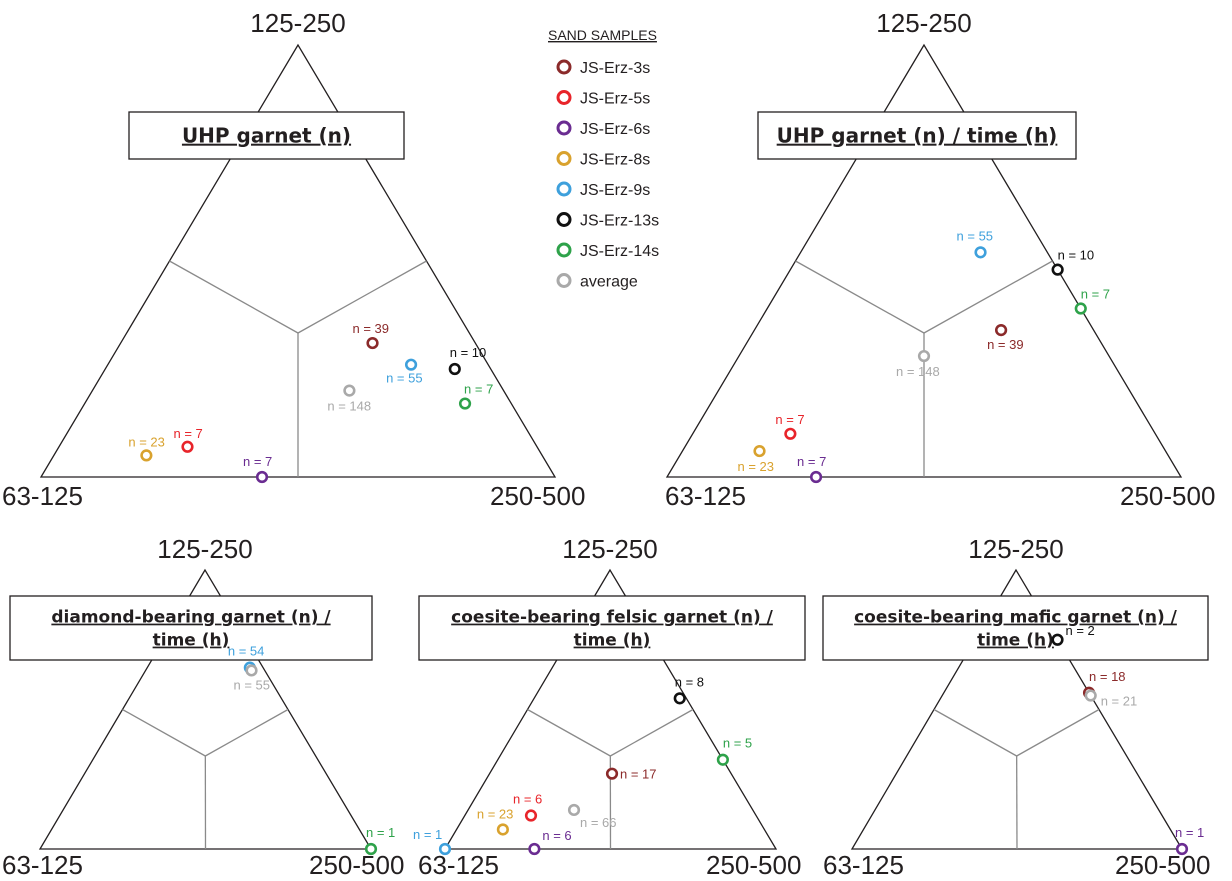 This screenshot has height=881, width=1232. What do you see at coordinates (556, 835) in the screenshot?
I see `point-label-6s: n = 6` at bounding box center [556, 835].